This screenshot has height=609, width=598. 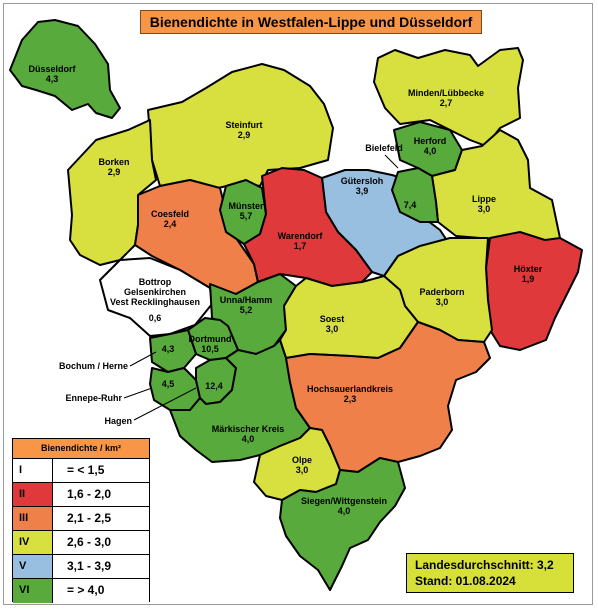 What do you see at coordinates (300, 246) in the screenshot?
I see `region-value-warendorf: 1,7` at bounding box center [300, 246].